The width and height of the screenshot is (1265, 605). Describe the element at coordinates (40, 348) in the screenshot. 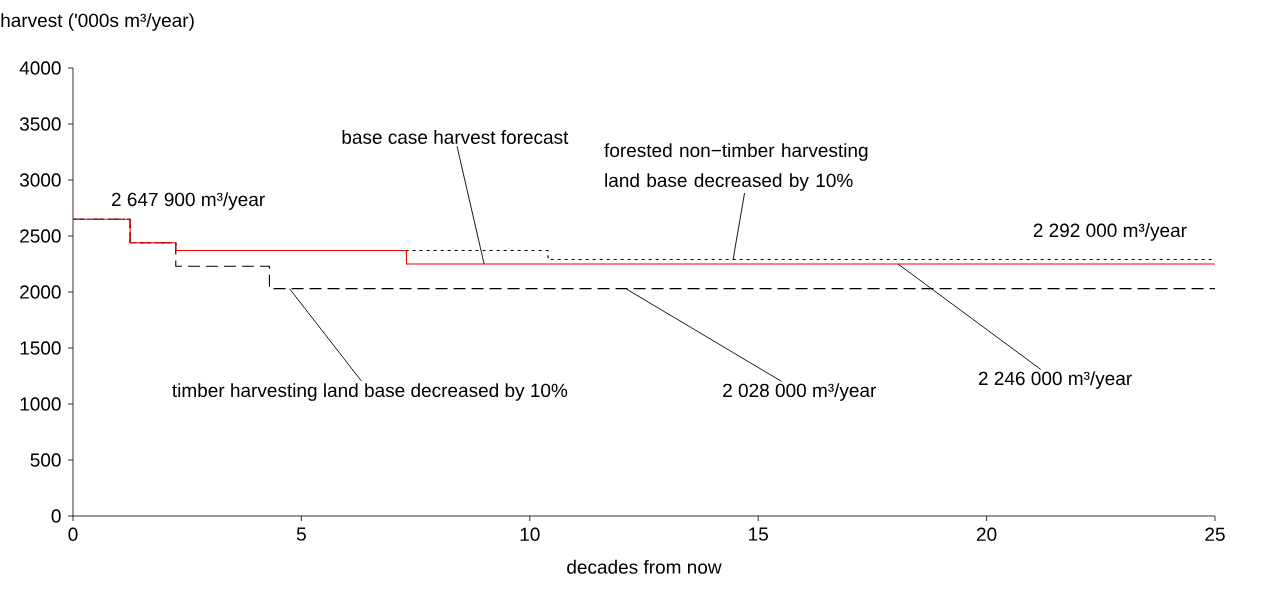

I see `y-tick-label: 1500` at that location.